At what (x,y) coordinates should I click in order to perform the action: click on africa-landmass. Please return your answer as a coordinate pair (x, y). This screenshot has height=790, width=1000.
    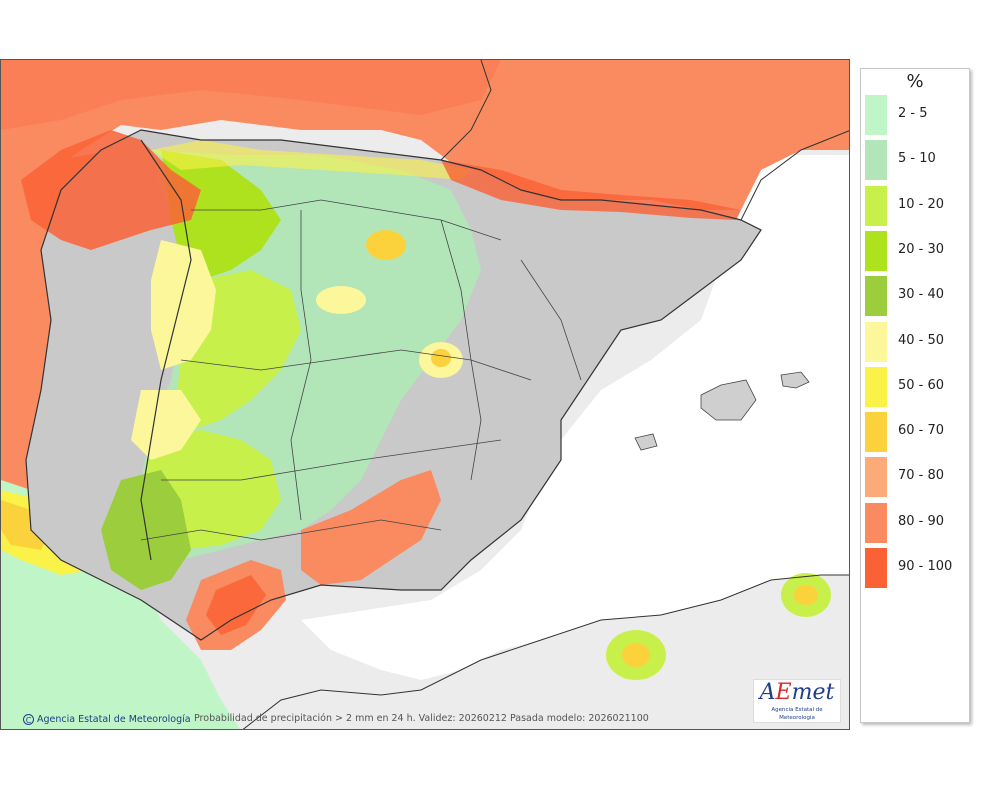
    Looking at the image, I should click on (546, 652).